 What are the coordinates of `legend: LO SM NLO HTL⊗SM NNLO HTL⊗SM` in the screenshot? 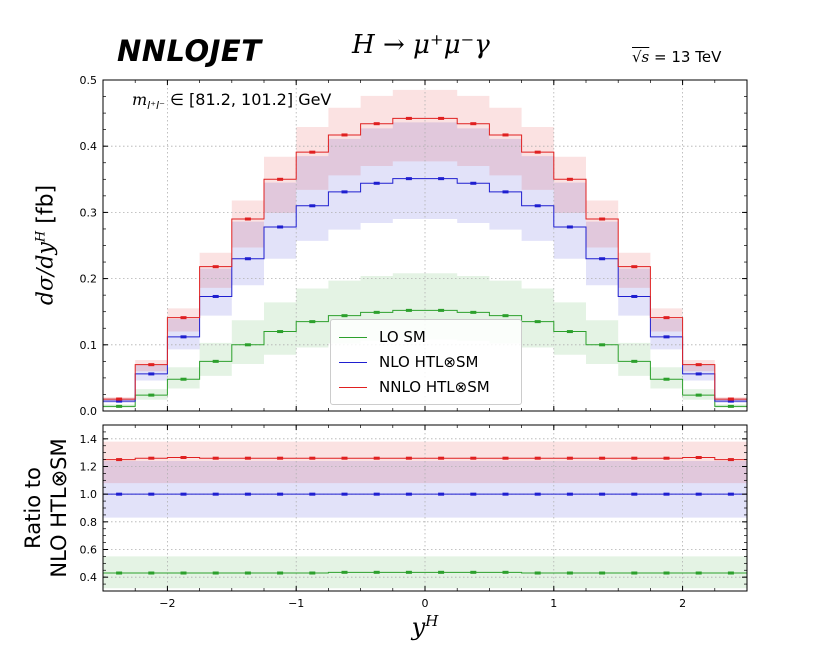 It's located at (426, 362).